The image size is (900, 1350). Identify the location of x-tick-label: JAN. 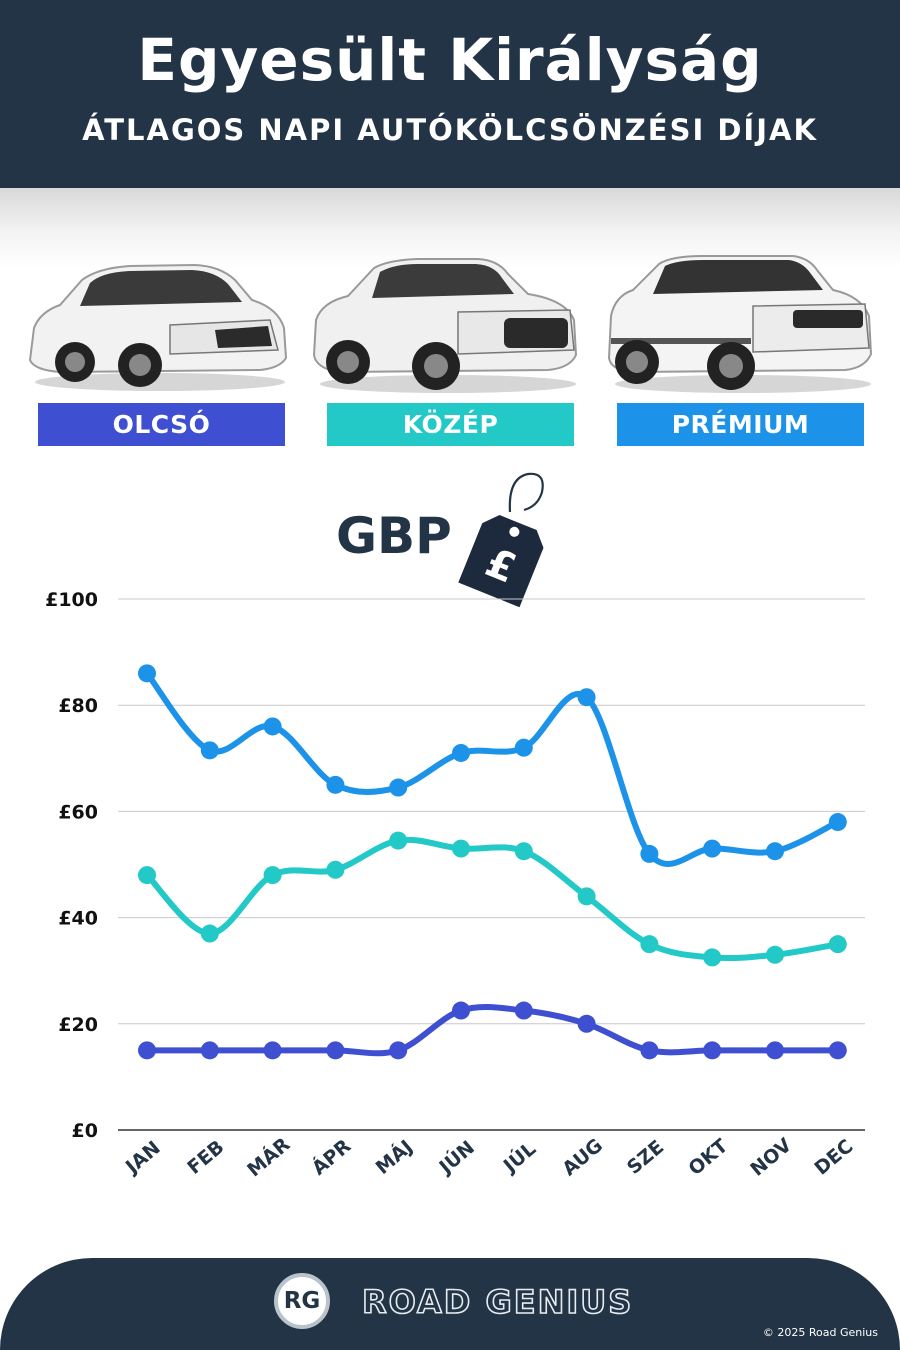
(142, 1158).